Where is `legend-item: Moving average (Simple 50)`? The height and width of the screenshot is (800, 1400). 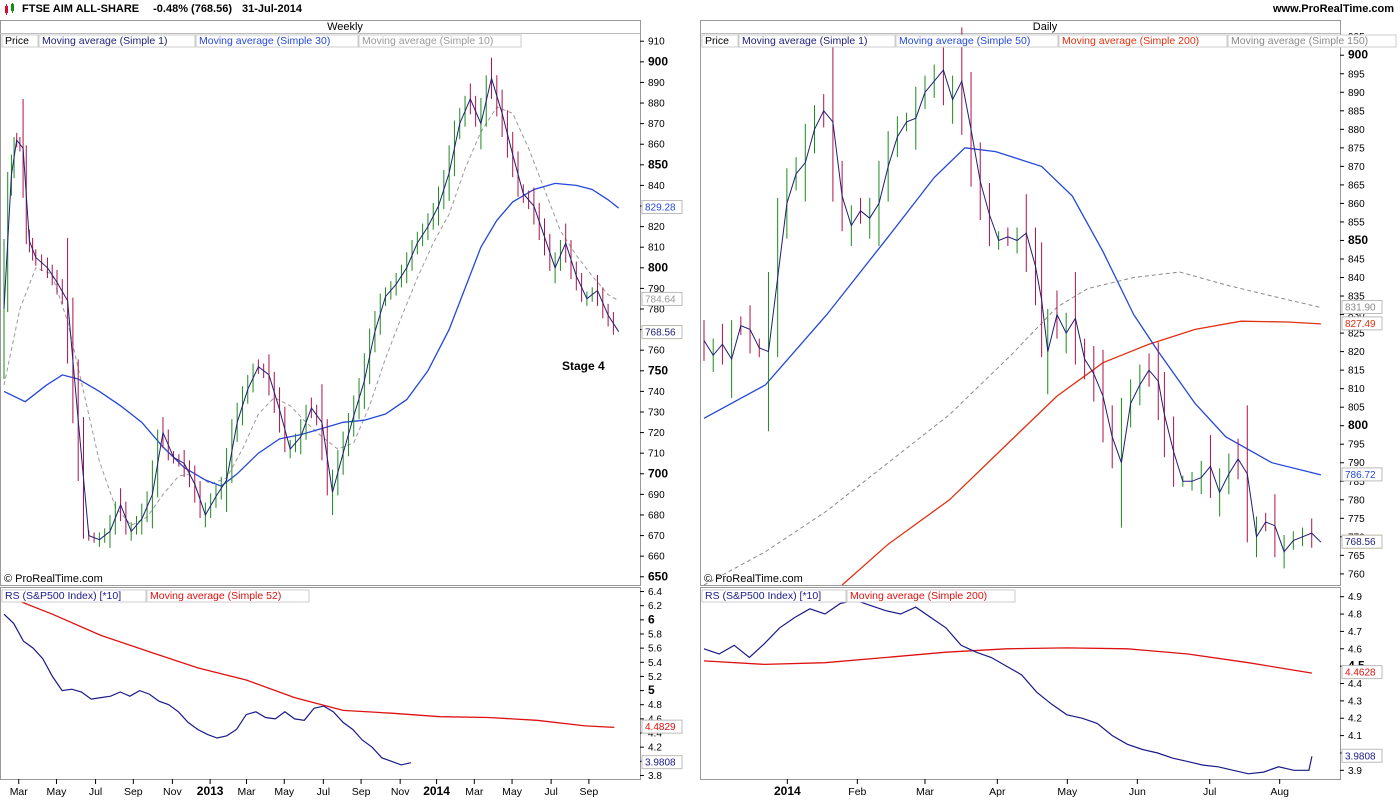 legend-item: Moving average (Simple 50) is located at coordinates (964, 41).